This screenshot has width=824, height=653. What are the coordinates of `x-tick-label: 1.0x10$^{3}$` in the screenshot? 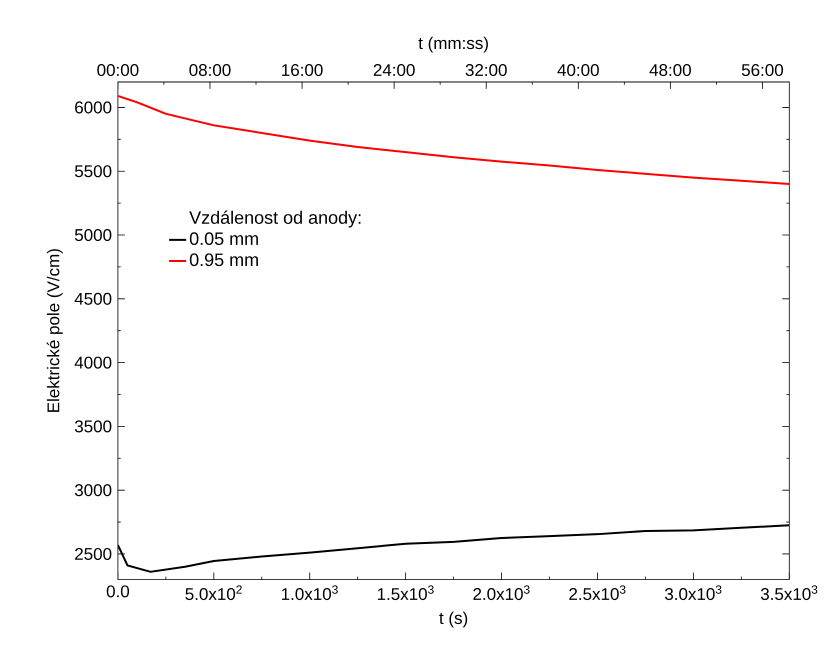 It's located at (310, 592).